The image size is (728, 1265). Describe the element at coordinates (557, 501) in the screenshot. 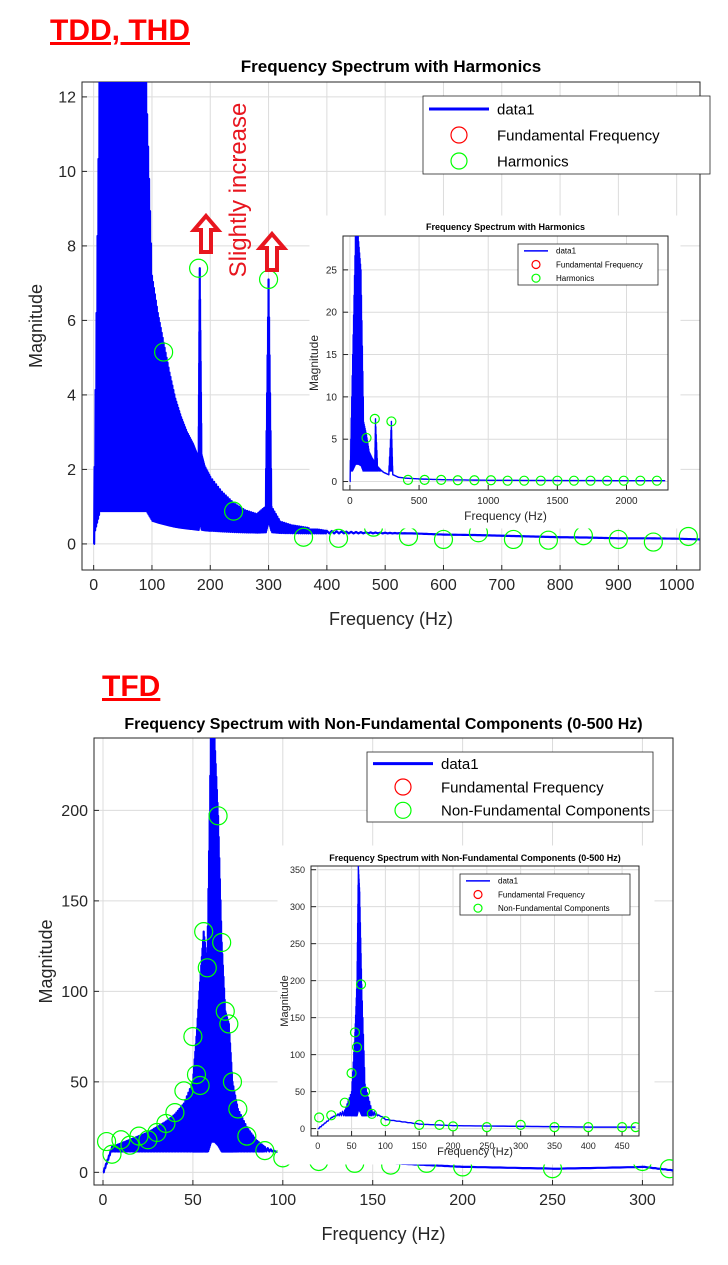

I see `x-tick-label: 1500` at that location.